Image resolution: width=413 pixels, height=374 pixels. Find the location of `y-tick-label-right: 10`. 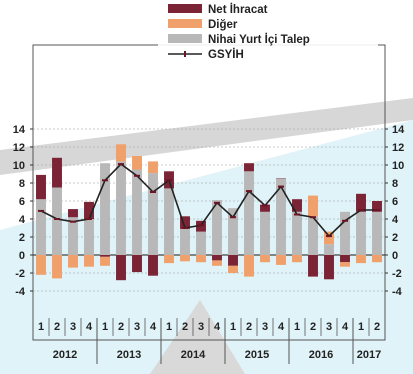

y-tick-label-right: 10 is located at coordinates (398, 166).